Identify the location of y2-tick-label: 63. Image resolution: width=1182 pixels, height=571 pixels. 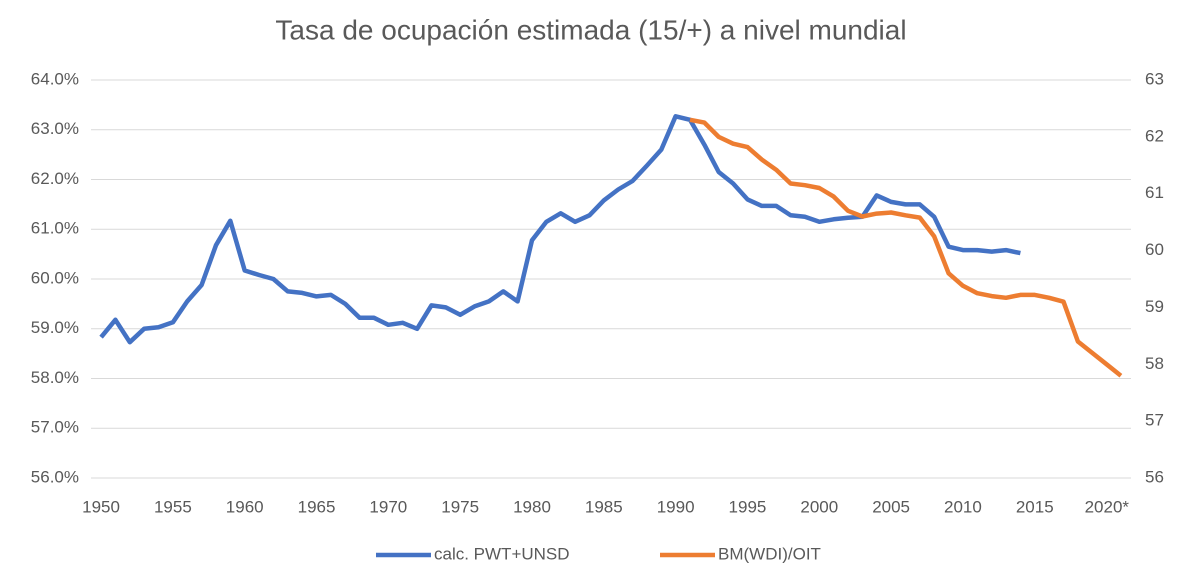
(1154, 78).